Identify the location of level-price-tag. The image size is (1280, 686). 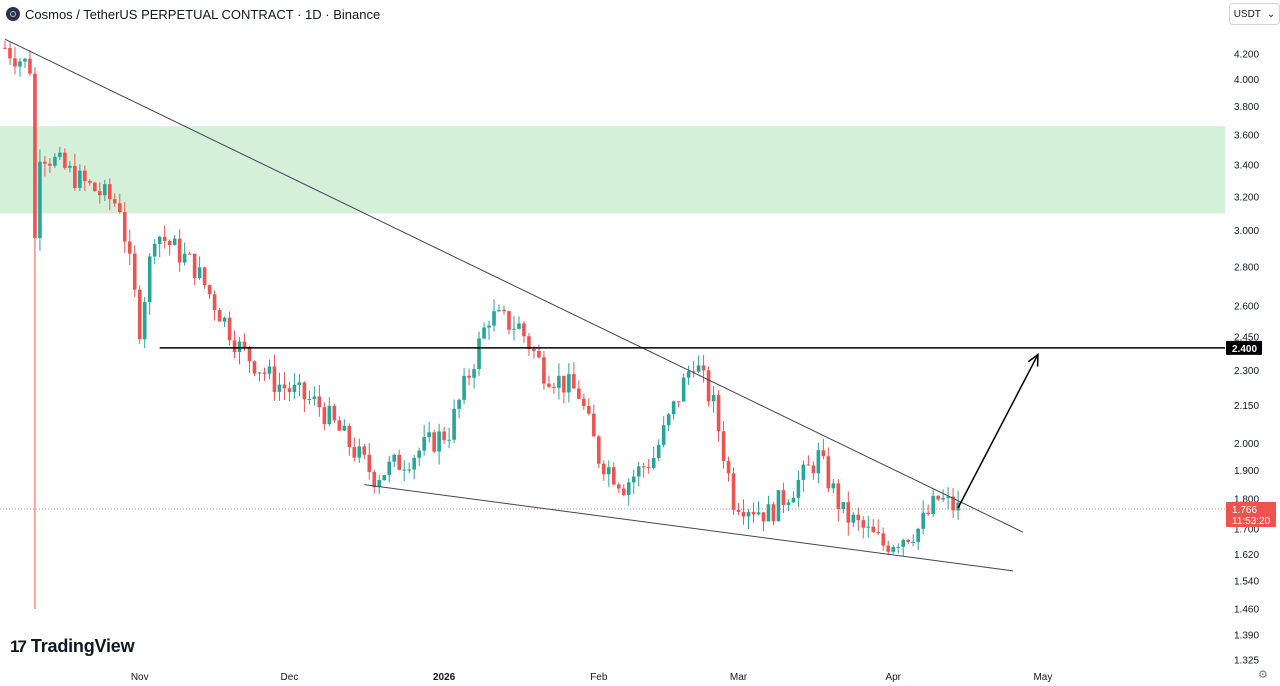
(1244, 347).